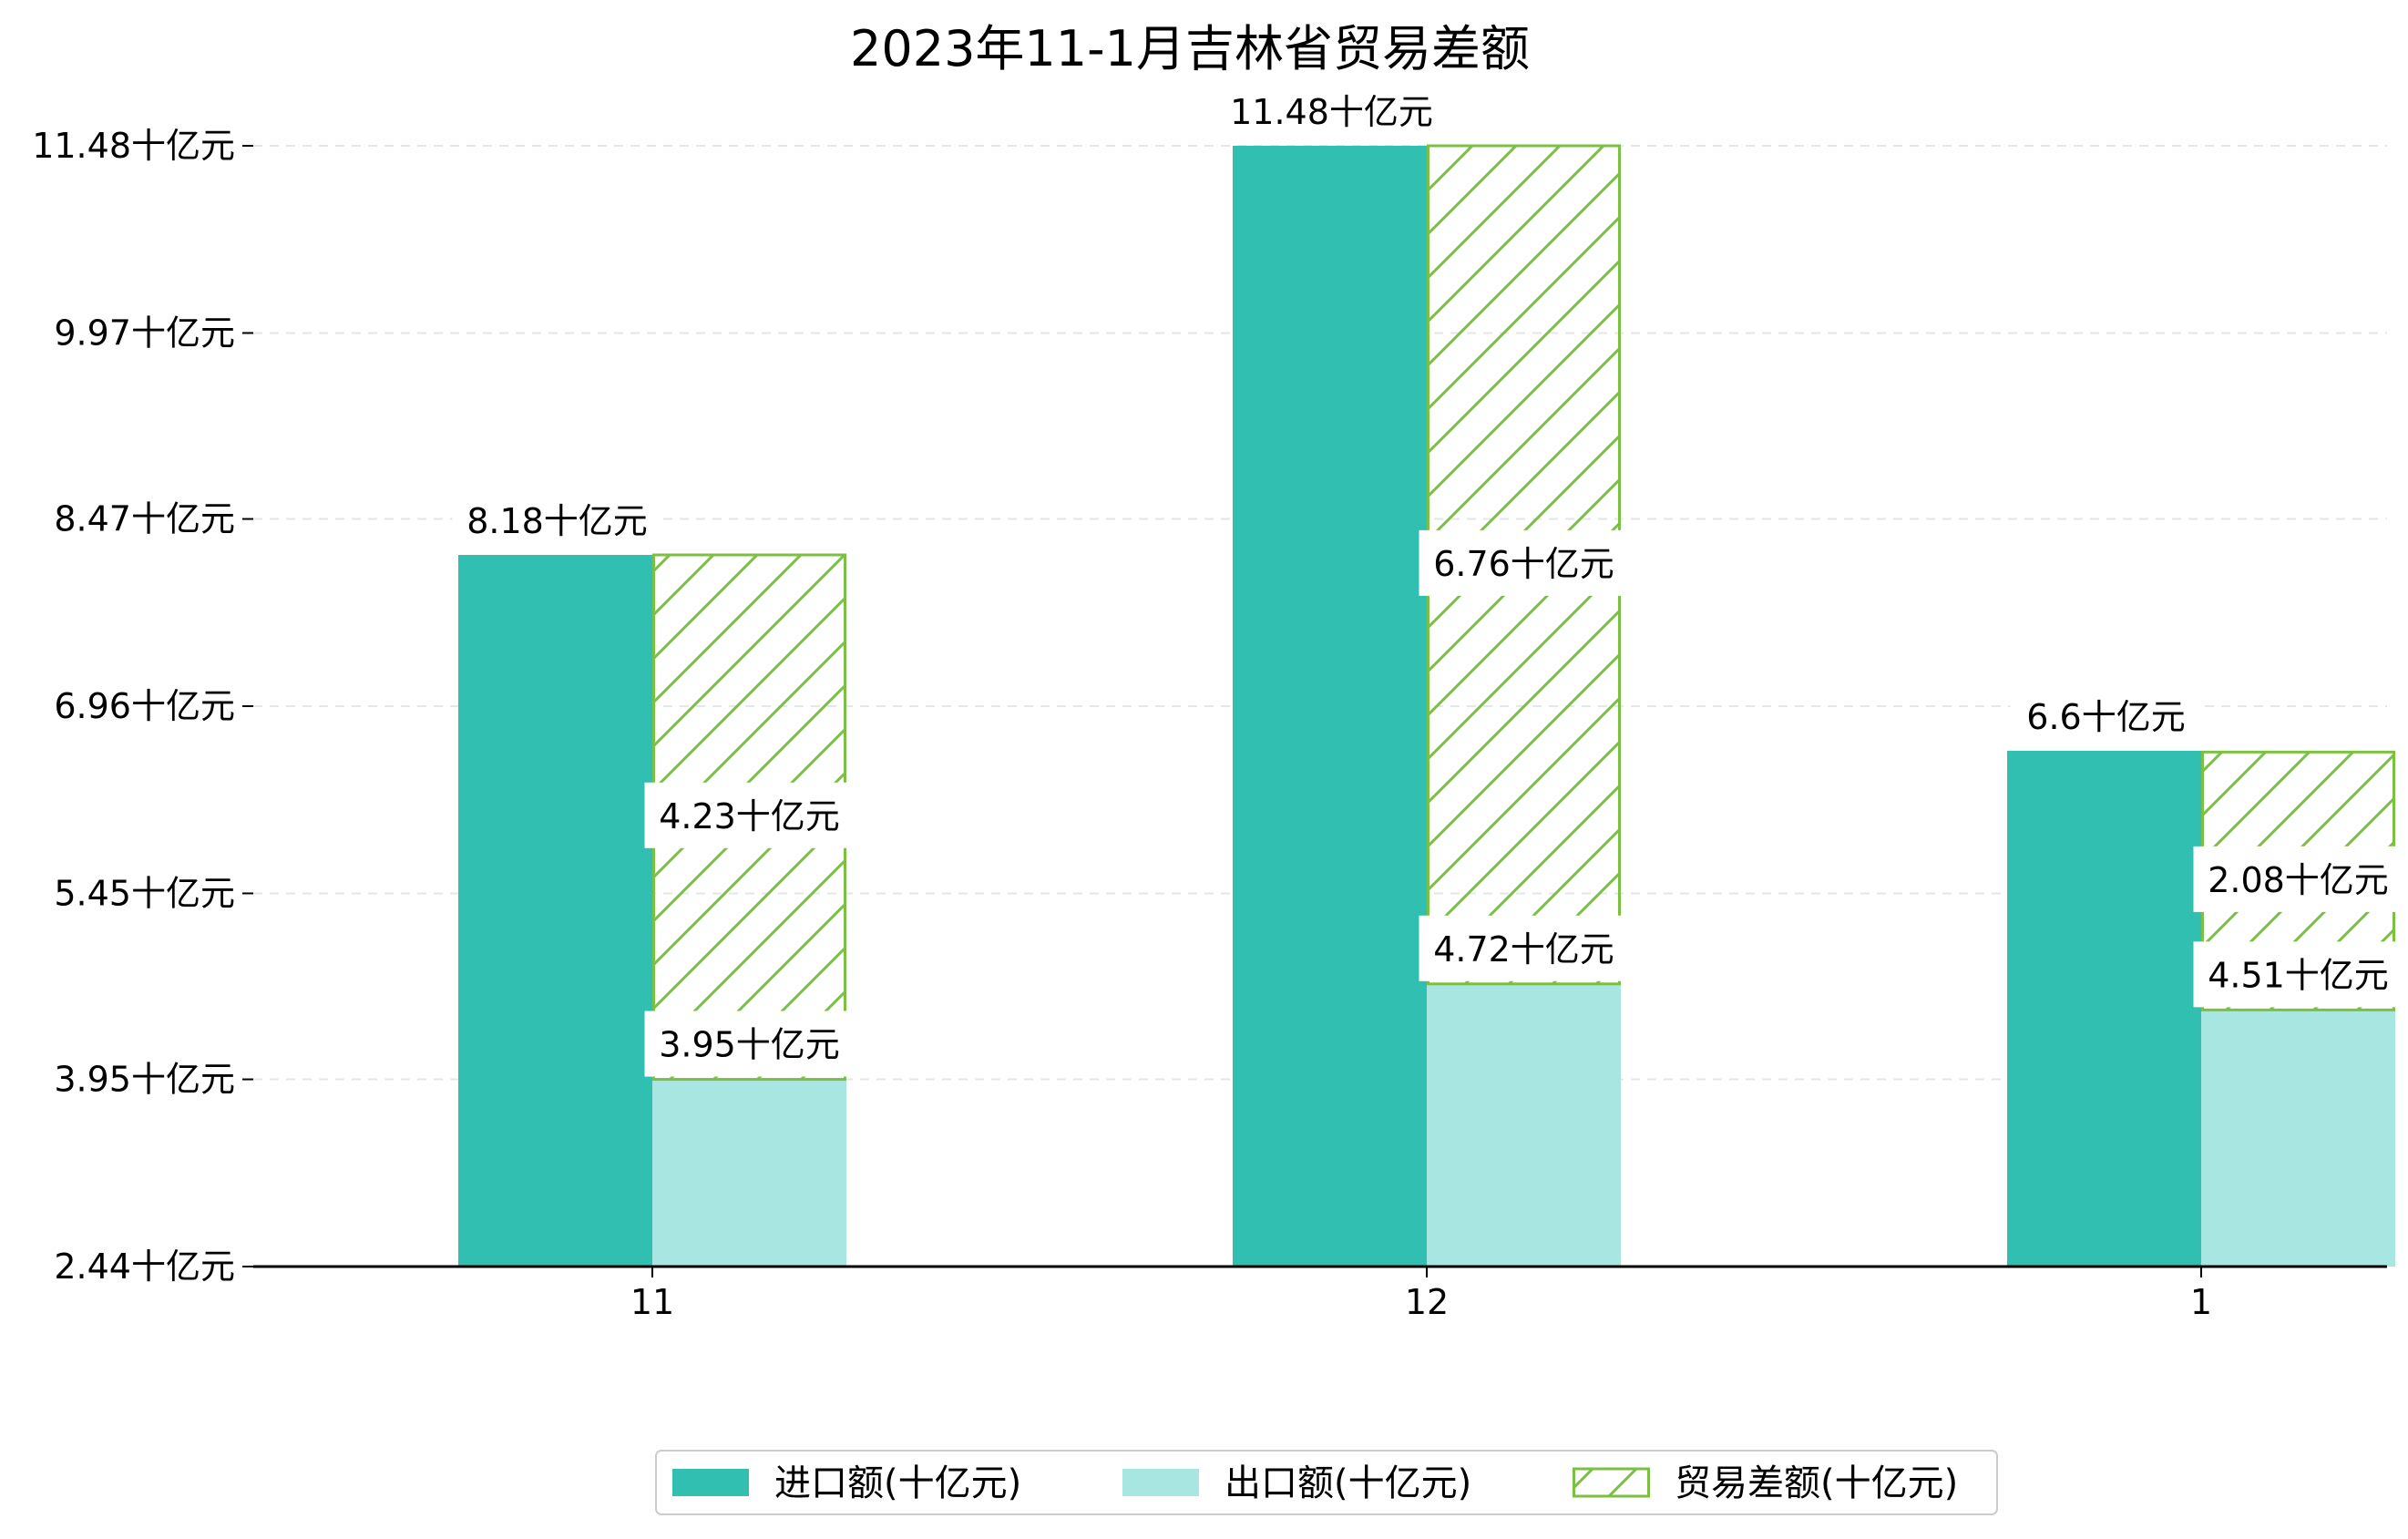 The height and width of the screenshot is (1539, 2408). I want to click on legend-export-swatch, so click(1160, 1482).